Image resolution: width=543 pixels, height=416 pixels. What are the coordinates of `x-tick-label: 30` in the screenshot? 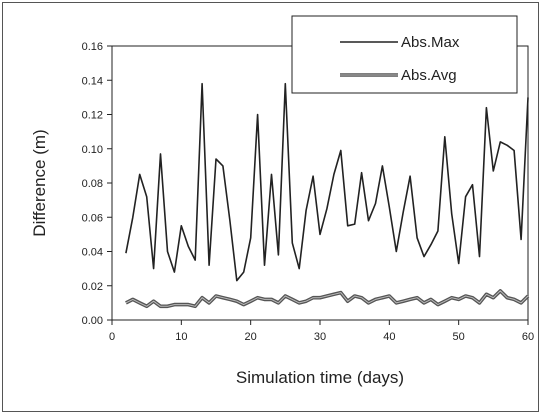 It's located at (320, 337).